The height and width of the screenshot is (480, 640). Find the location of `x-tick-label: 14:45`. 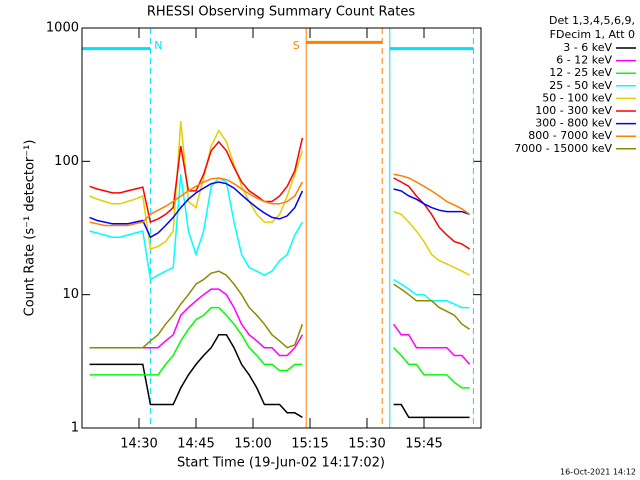

x-tick-label: 14:45 is located at coordinates (195, 444).